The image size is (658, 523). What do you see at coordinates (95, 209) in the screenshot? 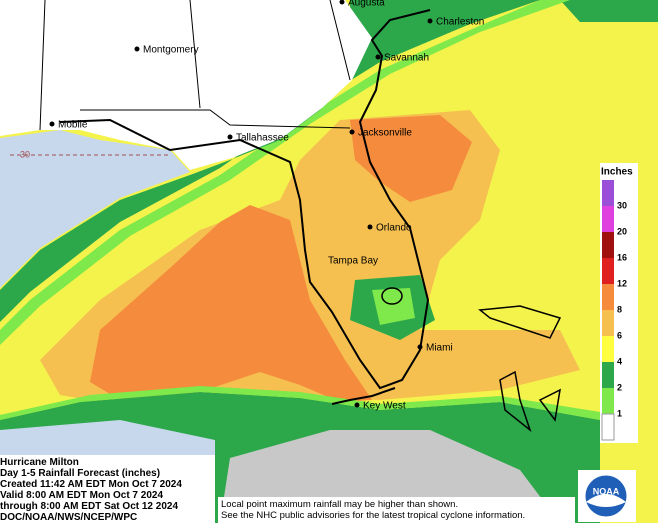
I see `gulf-water` at bounding box center [95, 209].